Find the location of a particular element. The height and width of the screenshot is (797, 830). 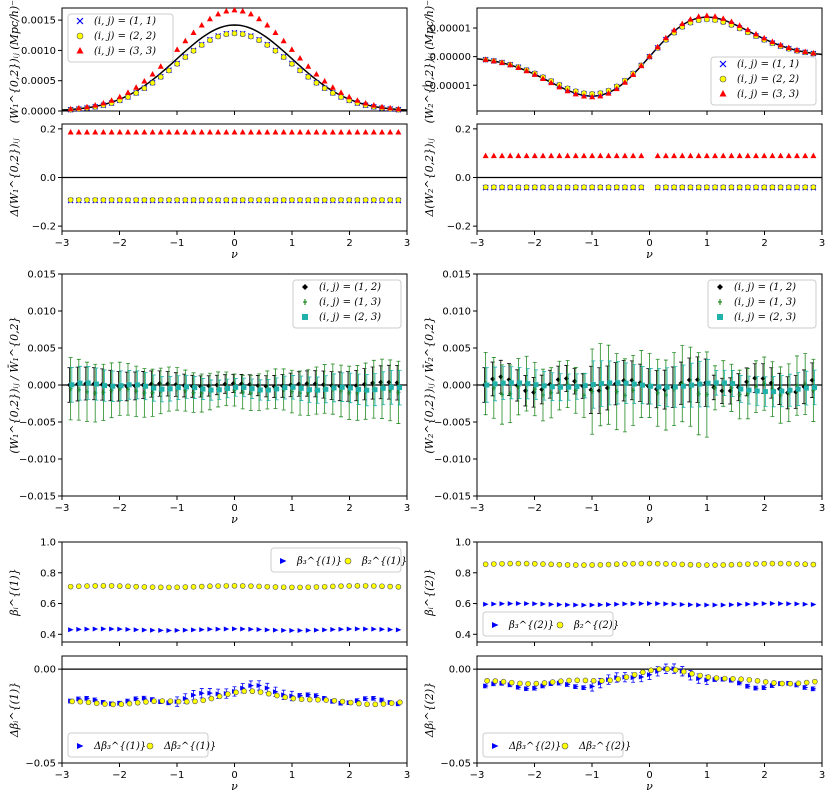

x-tick-label: −1 is located at coordinates (592, 508).